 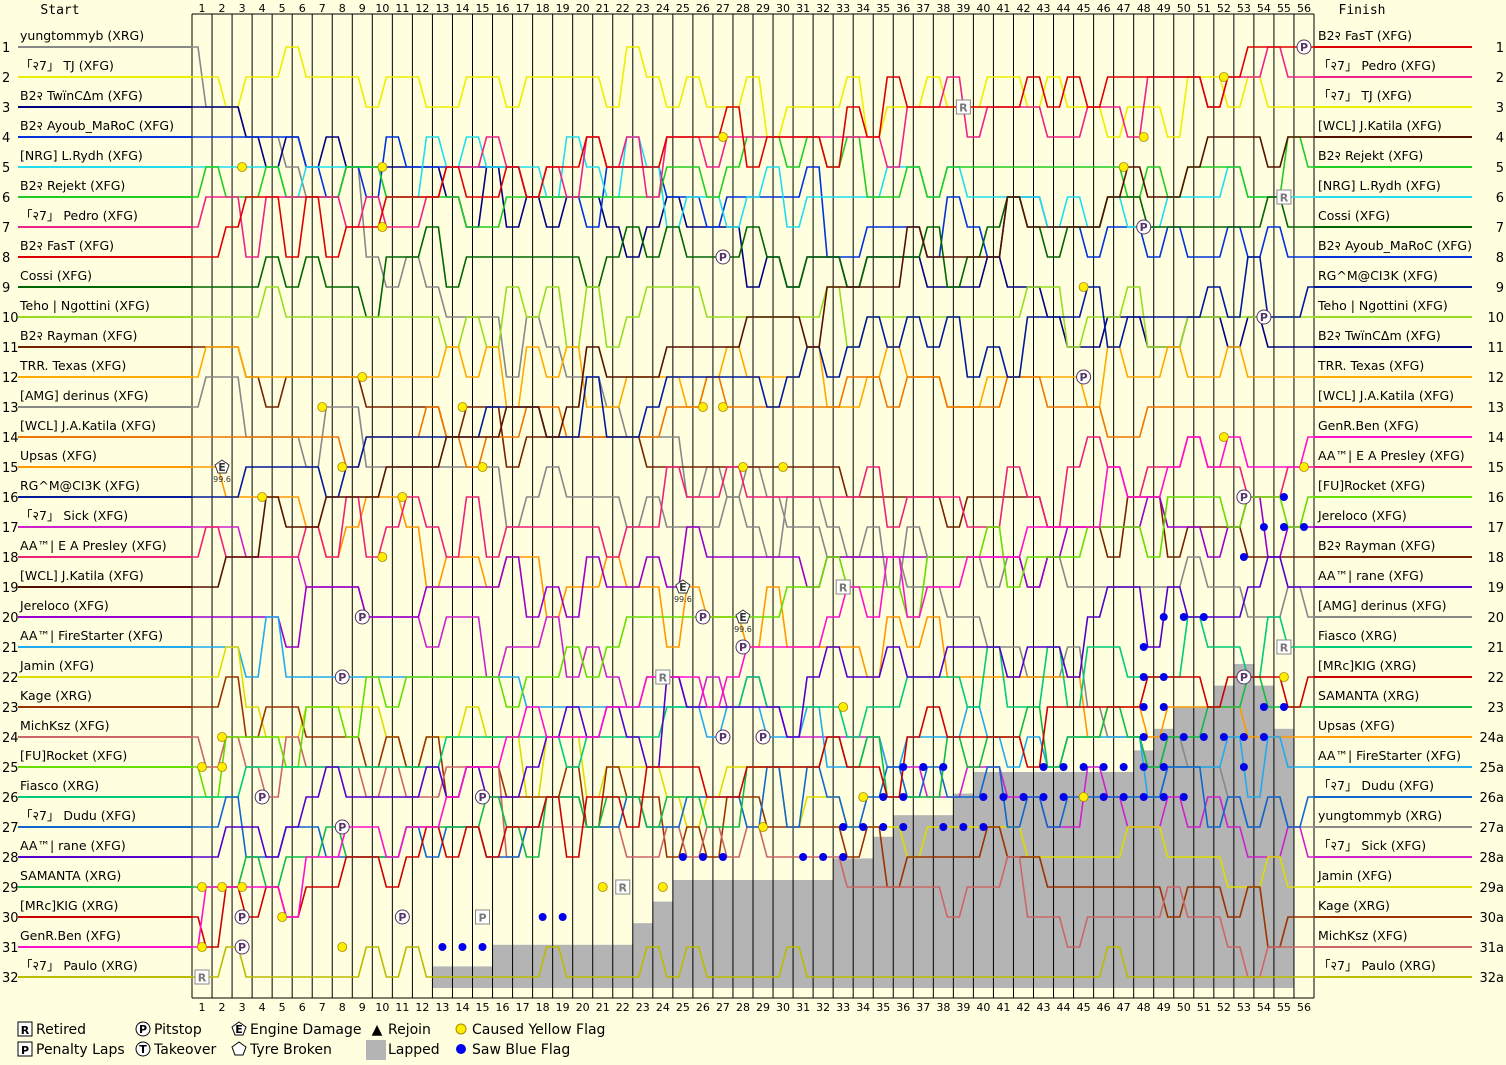 I want to click on lap-label-bottom: 41, so click(x=1003, y=1007).